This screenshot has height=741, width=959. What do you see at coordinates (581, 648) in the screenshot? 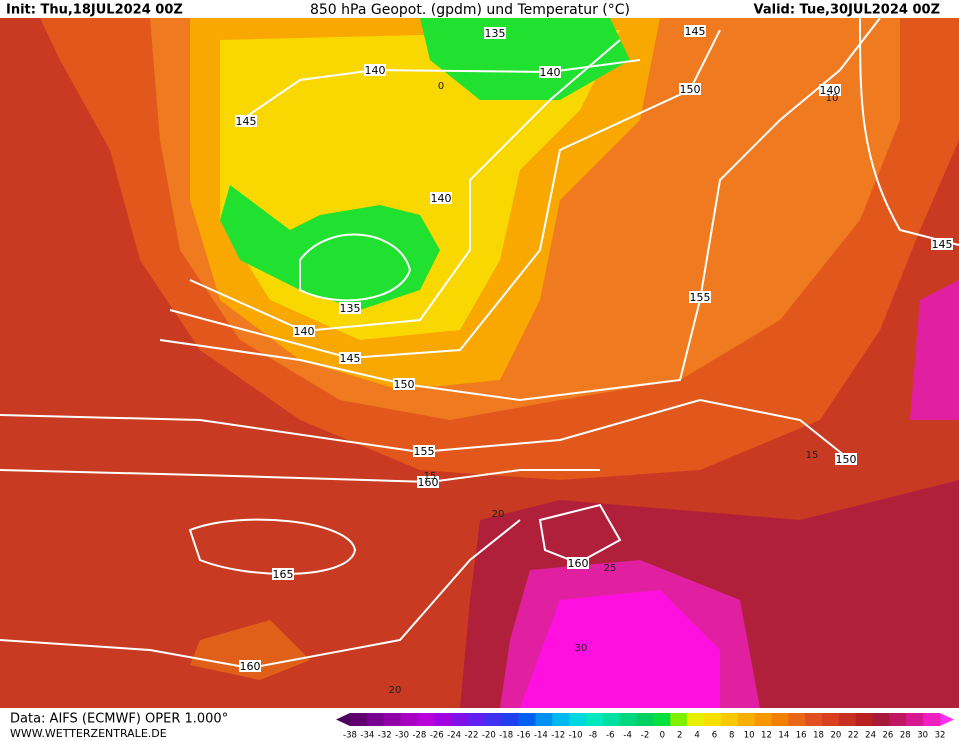
I see `isotherm-label: 30` at bounding box center [581, 648].